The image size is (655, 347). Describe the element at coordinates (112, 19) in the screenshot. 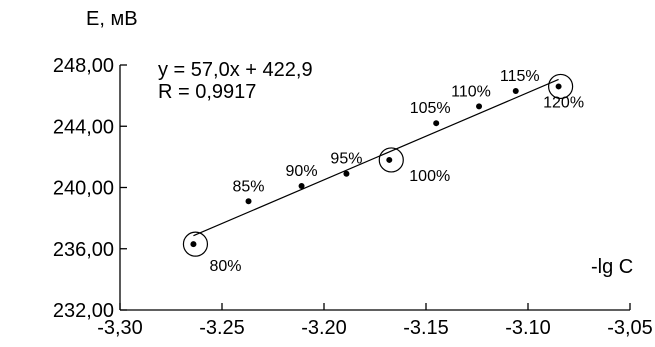

I see `y-axis-title: E, мВ` at that location.